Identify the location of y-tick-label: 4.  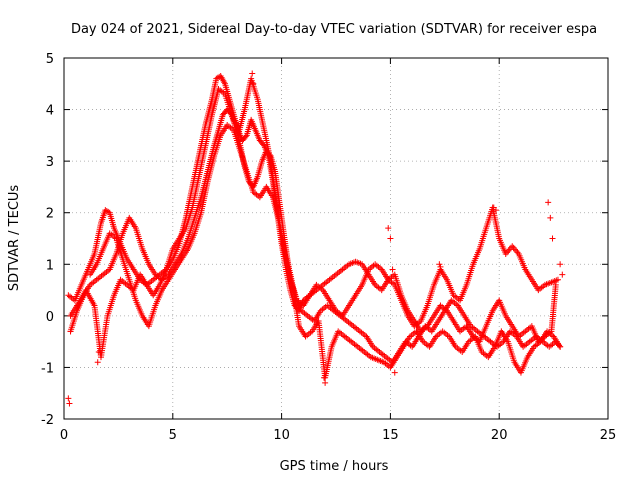
(50, 111).